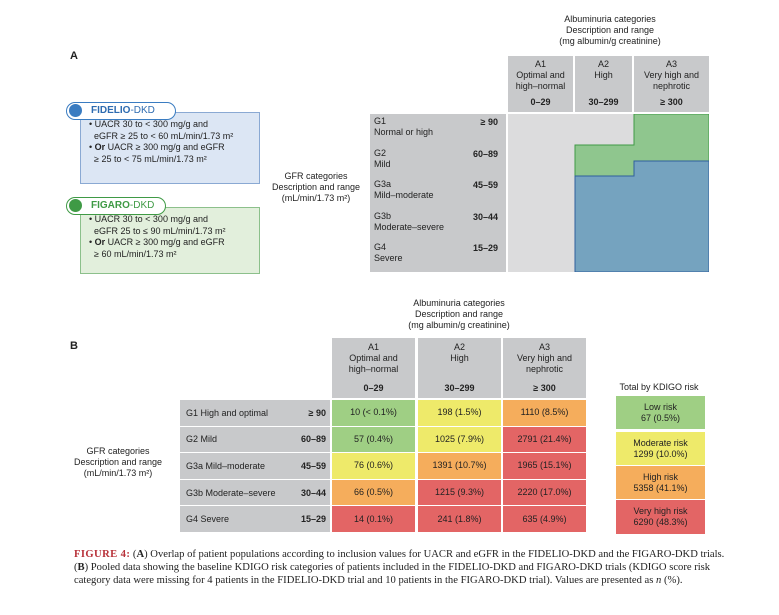  Describe the element at coordinates (660, 406) in the screenshot. I see `total-name: Low risk` at that location.